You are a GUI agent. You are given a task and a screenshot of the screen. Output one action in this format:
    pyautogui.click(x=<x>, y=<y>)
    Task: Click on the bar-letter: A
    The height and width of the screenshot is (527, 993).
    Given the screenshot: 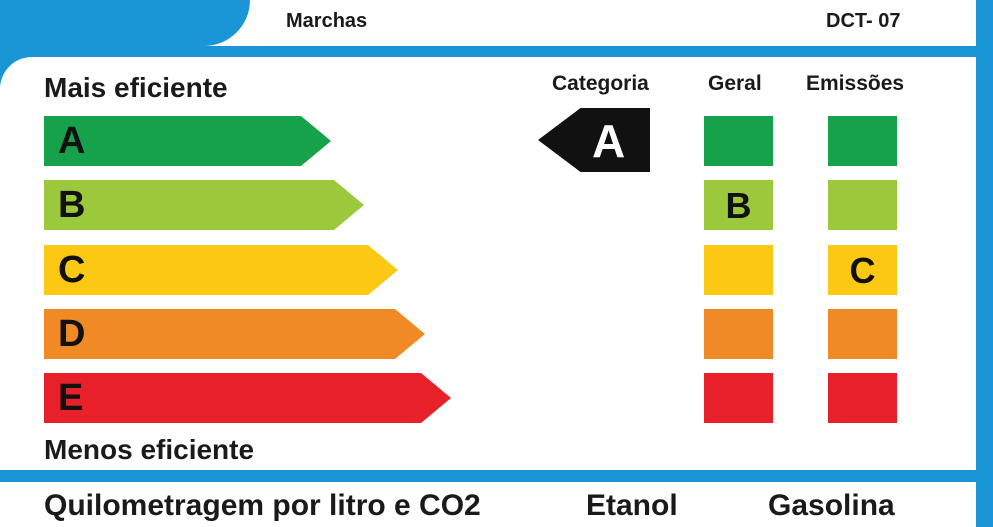 What is the action you would take?
    pyautogui.click(x=72, y=141)
    